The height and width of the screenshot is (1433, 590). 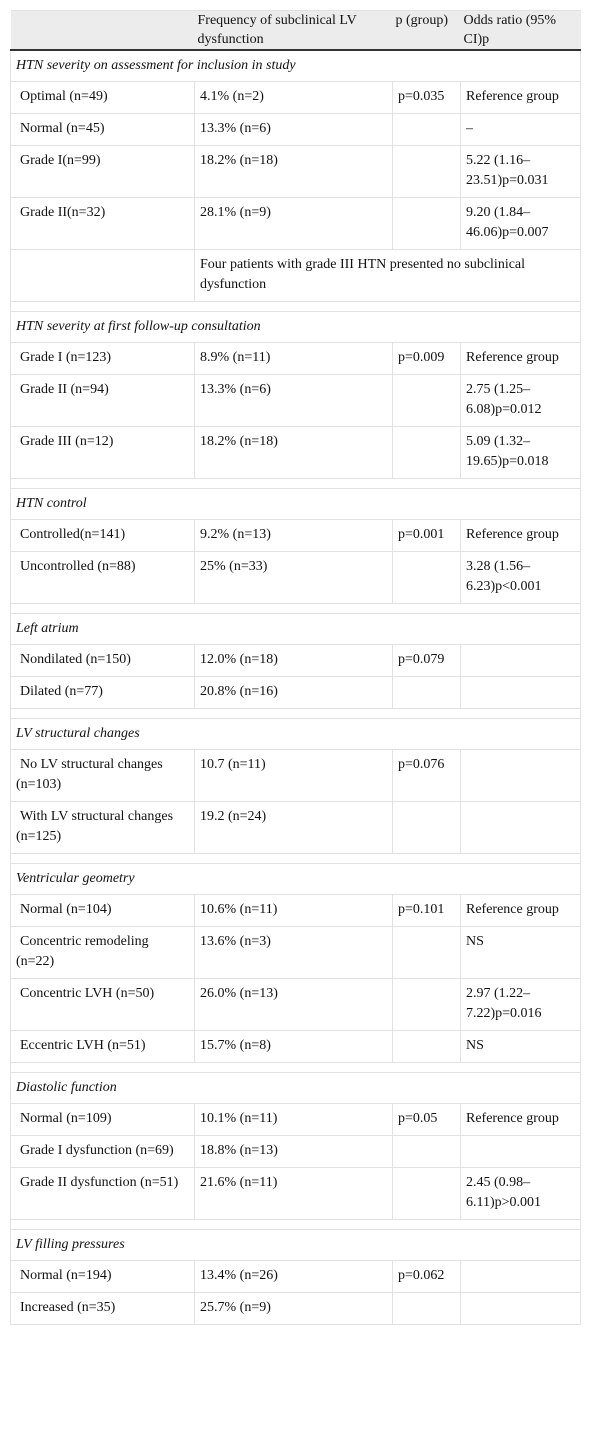 What do you see at coordinates (102, 660) in the screenshot?
I see `cell: Nondilated (n=150)` at bounding box center [102, 660].